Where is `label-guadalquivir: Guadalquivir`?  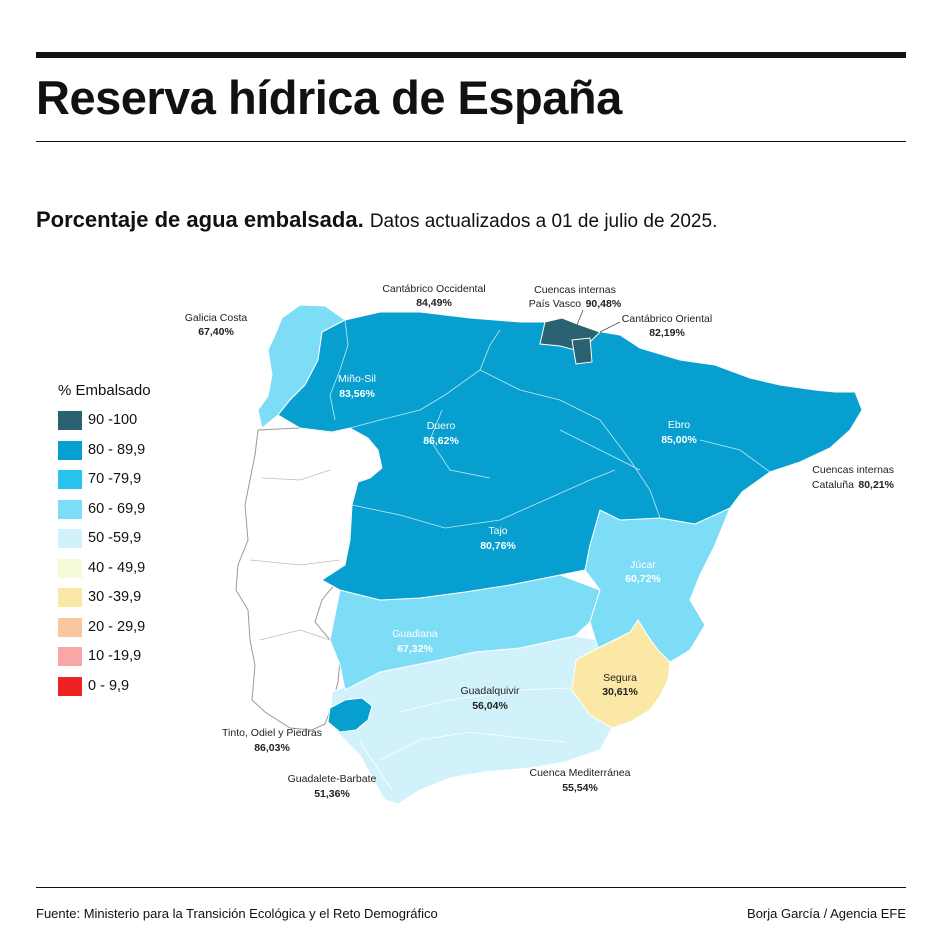
label-guadalquivir: Guadalquivir is located at coordinates (490, 691).